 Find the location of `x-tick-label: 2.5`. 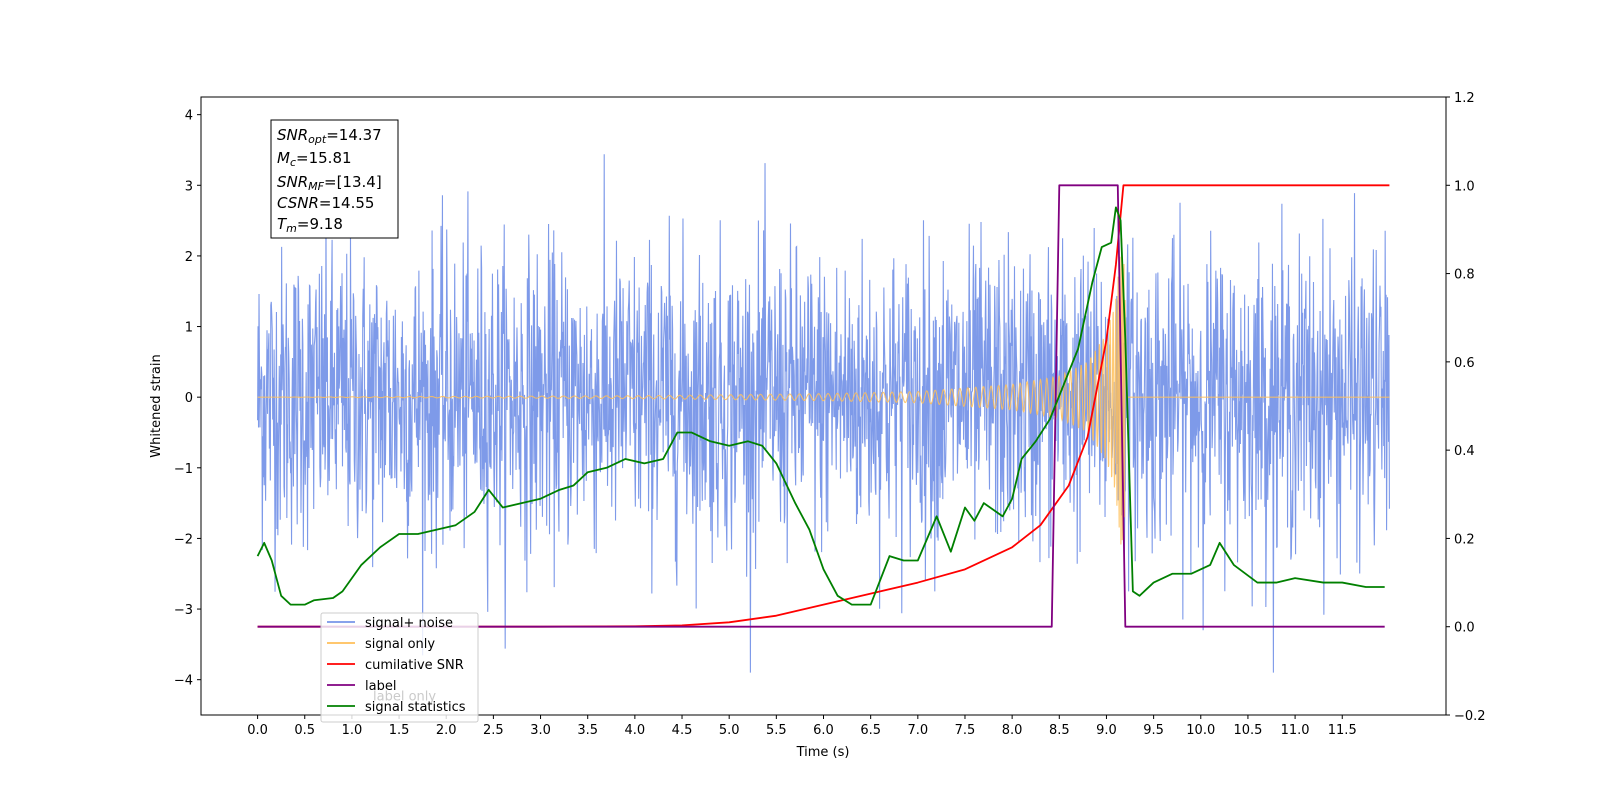

x-tick-label: 2.5 is located at coordinates (493, 730).